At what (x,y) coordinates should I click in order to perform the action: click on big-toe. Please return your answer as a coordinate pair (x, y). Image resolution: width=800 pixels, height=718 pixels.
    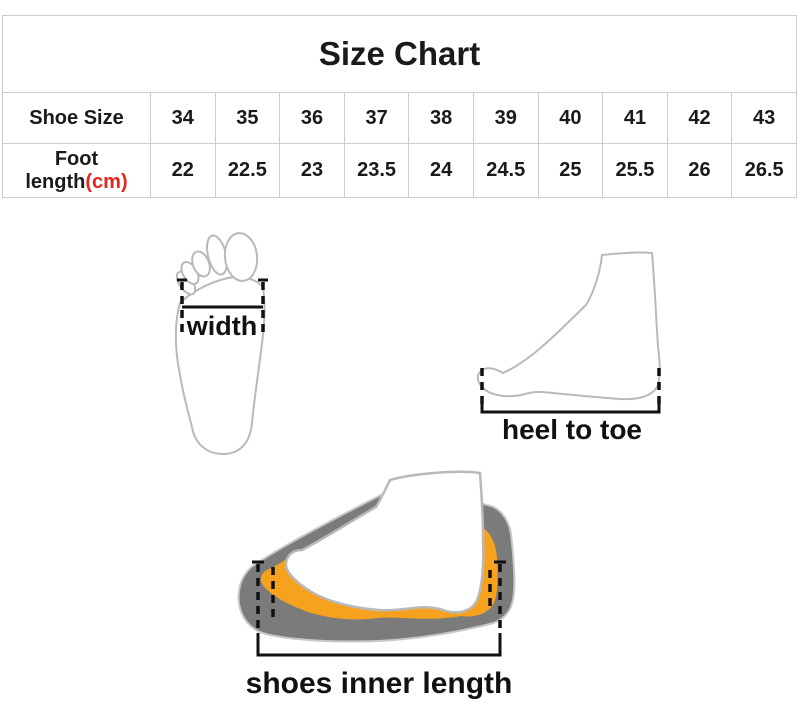
    Looking at the image, I should click on (241, 257).